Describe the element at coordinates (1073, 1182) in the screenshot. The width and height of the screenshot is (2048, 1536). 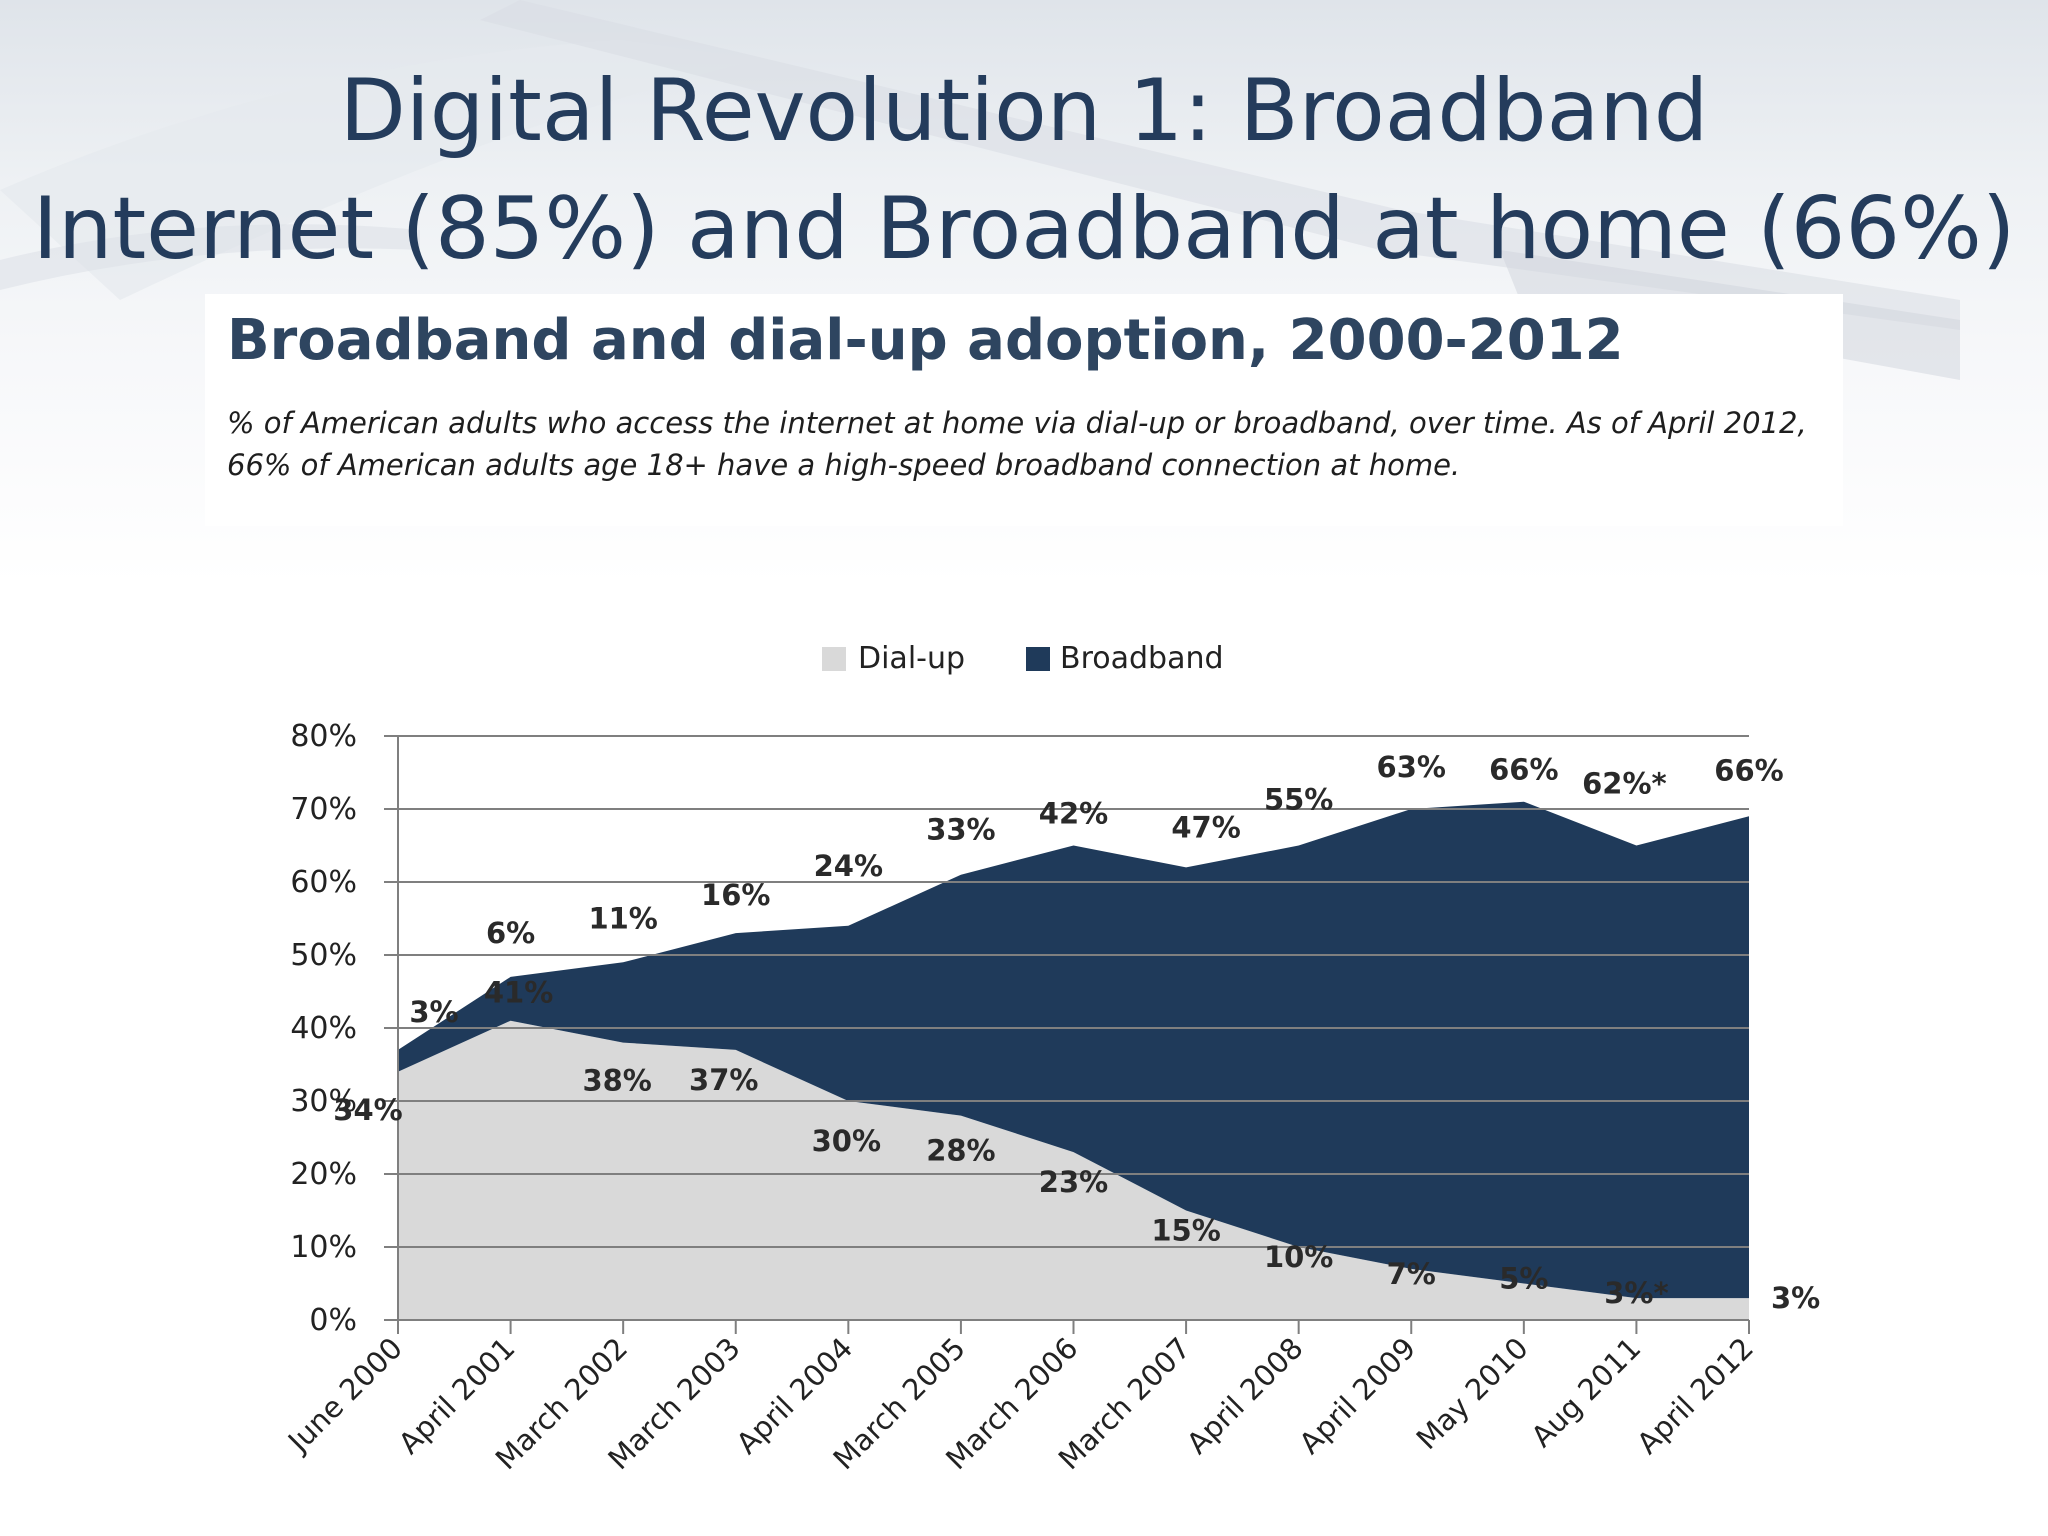
I see `dialup-value-label: 23%` at that location.